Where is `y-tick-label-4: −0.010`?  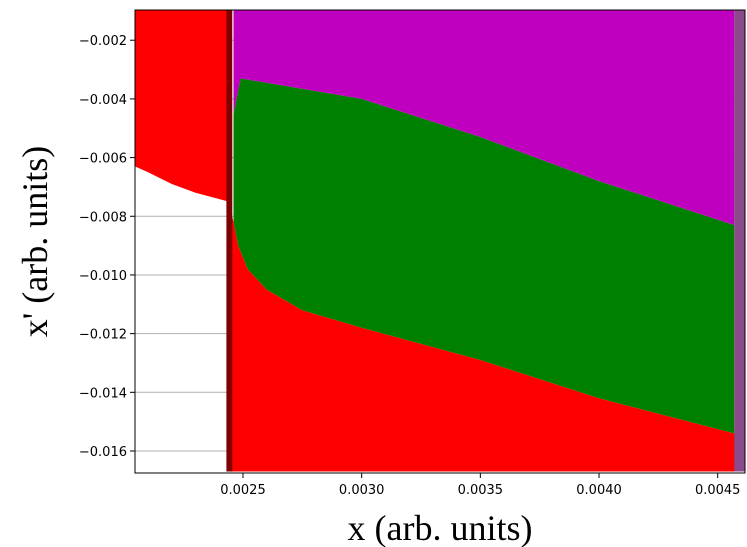 y-tick-label-4: −0.010 is located at coordinates (103, 276).